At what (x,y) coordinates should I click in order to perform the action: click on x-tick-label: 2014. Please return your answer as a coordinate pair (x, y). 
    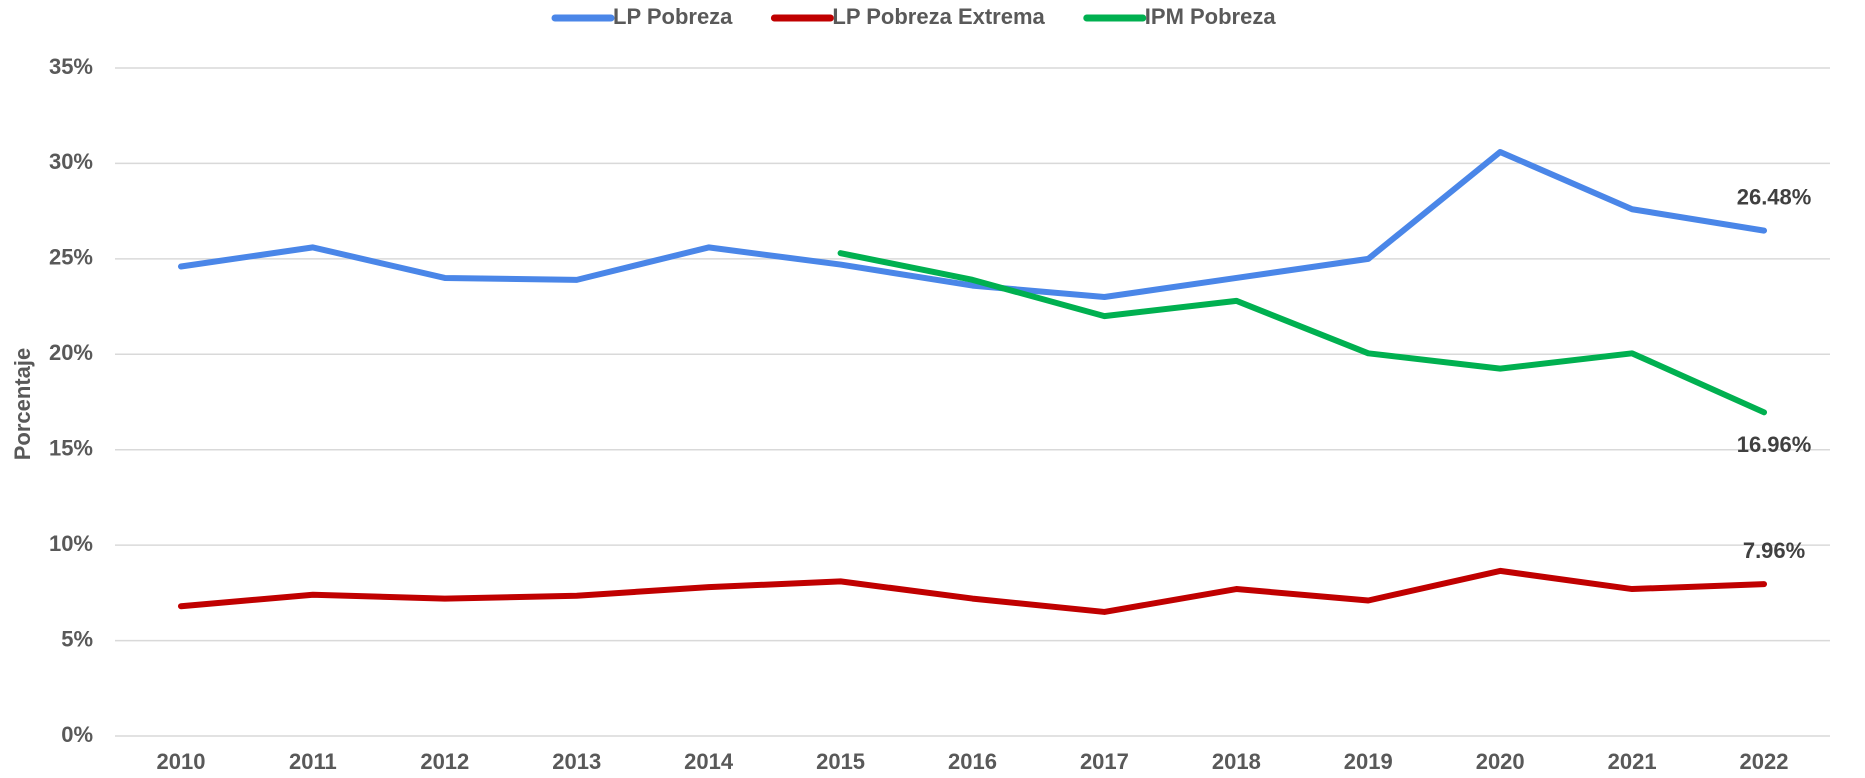
    Looking at the image, I should click on (709, 761).